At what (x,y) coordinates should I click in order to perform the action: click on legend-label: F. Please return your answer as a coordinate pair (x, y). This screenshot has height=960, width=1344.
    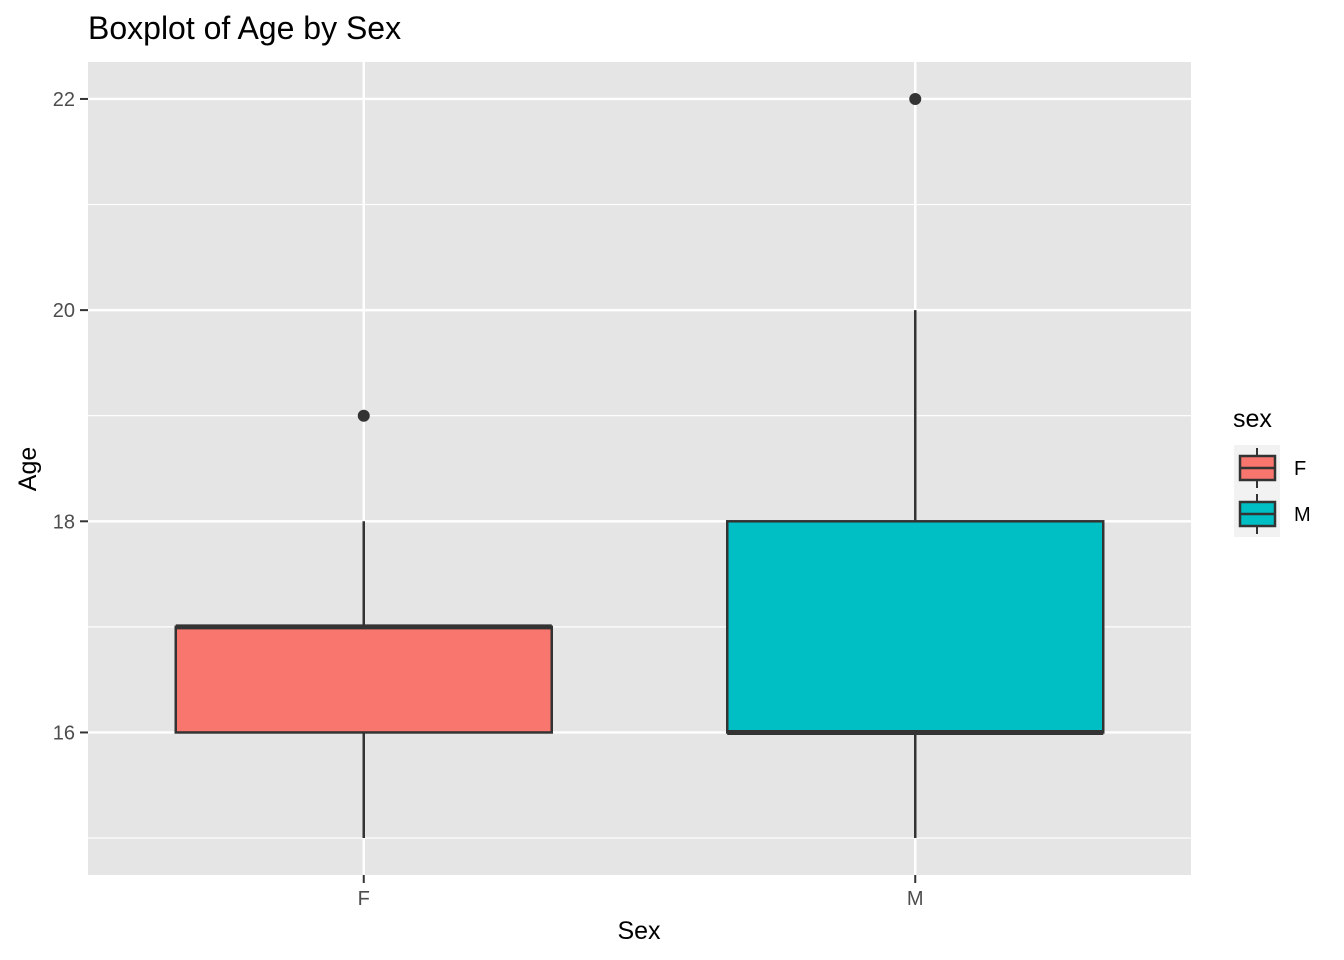
    Looking at the image, I should click on (1300, 469).